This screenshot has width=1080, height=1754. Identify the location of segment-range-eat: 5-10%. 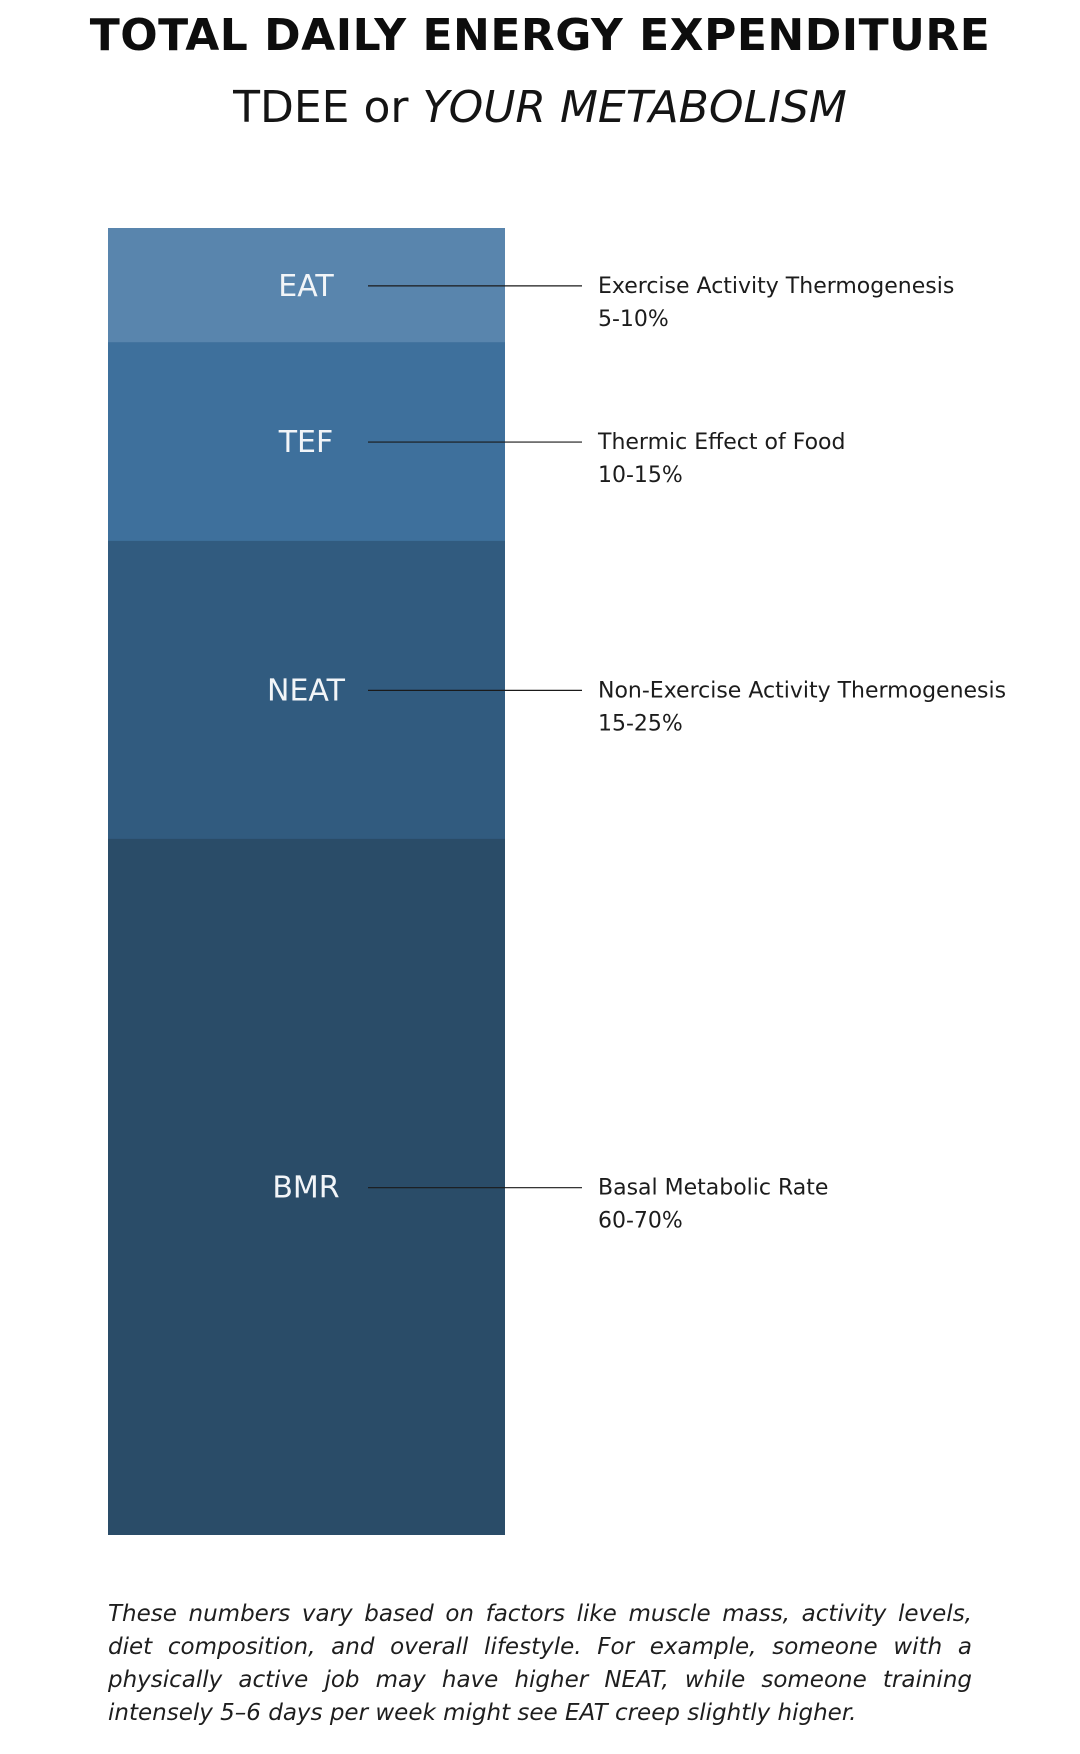
(633, 319).